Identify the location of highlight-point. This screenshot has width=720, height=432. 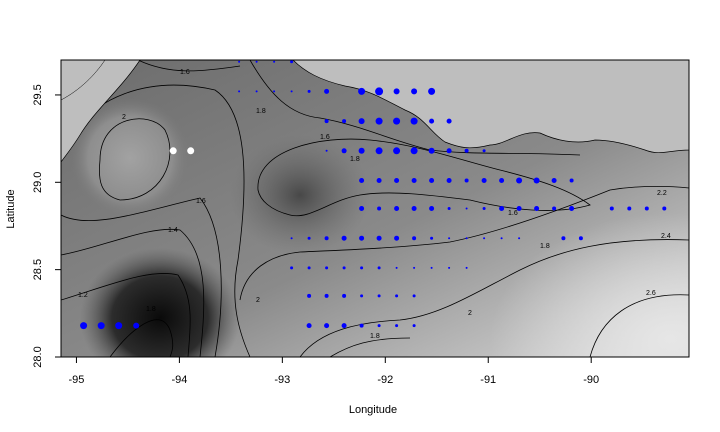
(173, 151).